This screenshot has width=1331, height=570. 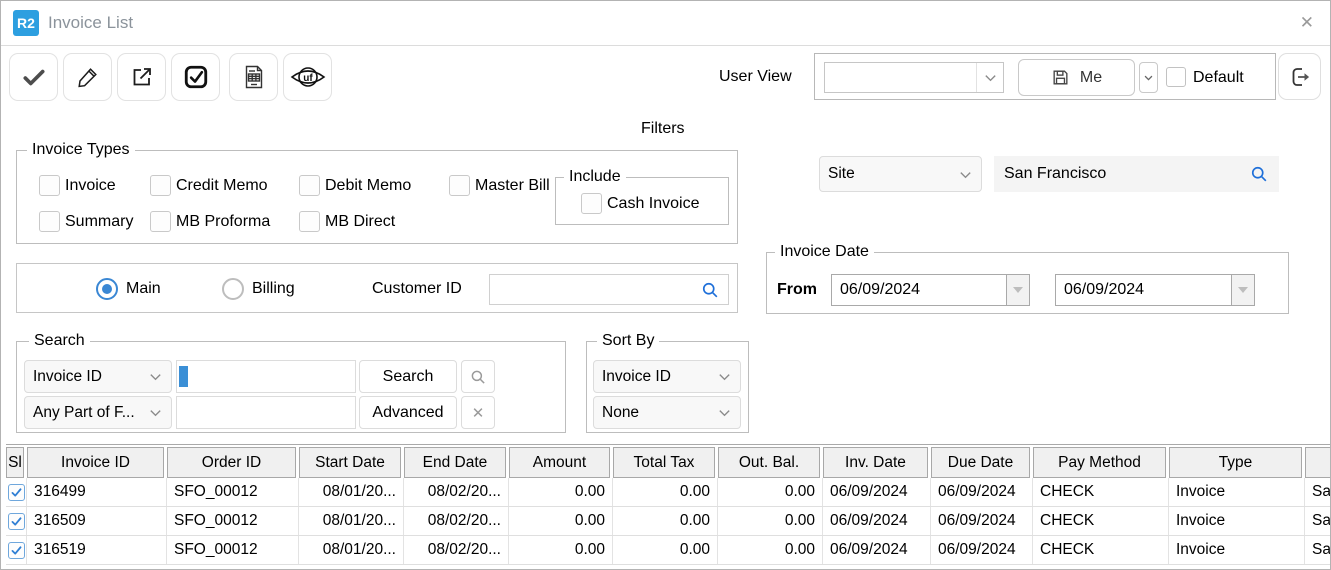 What do you see at coordinates (26, 23) in the screenshot?
I see `r2-logo: R2` at bounding box center [26, 23].